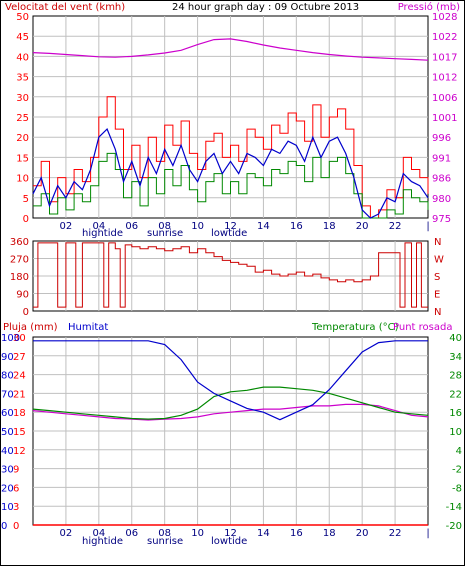 Image resolution: width=465 pixels, height=566 pixels. I want to click on x-tick-bottom: 10, so click(197, 533).